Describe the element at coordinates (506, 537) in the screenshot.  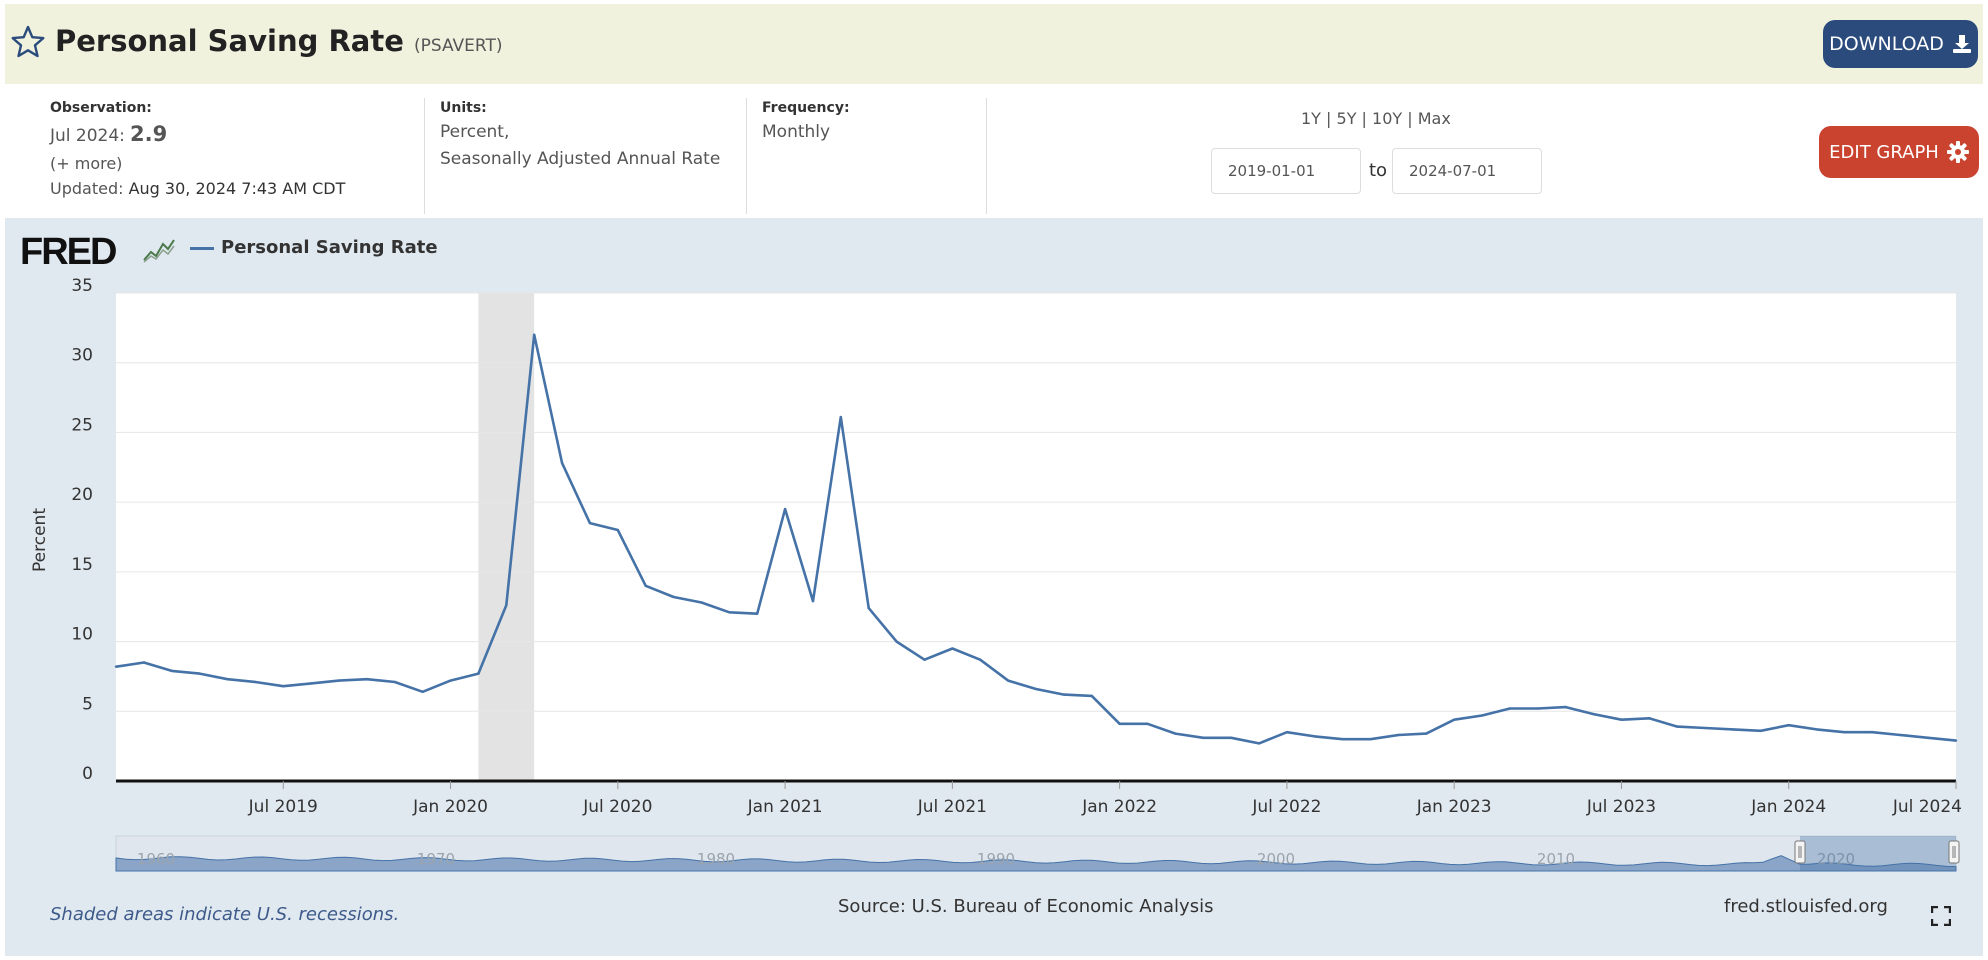
I see `recession-band` at that location.